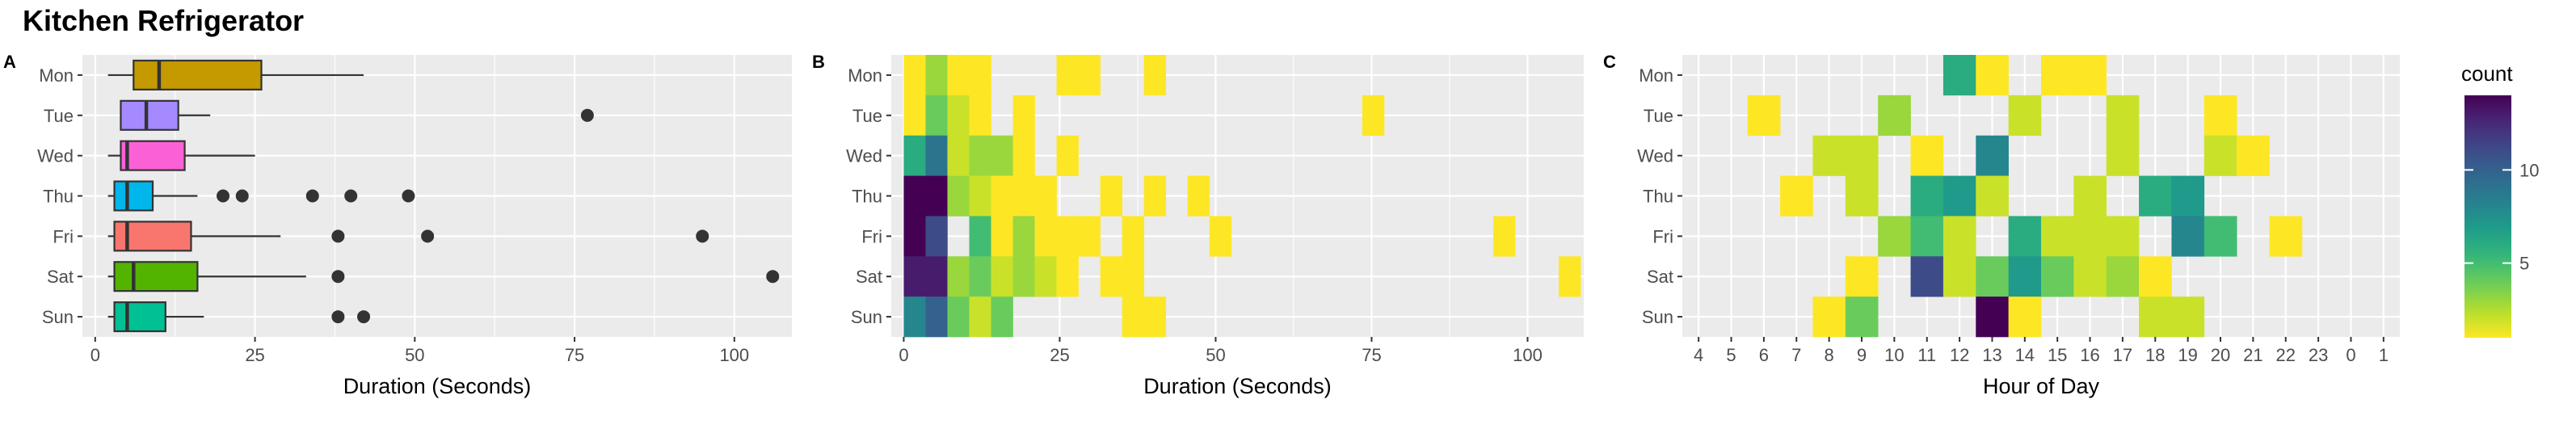 This screenshot has height=429, width=2576. What do you see at coordinates (1959, 355) in the screenshot?
I see `x-tick-label: 12` at bounding box center [1959, 355].